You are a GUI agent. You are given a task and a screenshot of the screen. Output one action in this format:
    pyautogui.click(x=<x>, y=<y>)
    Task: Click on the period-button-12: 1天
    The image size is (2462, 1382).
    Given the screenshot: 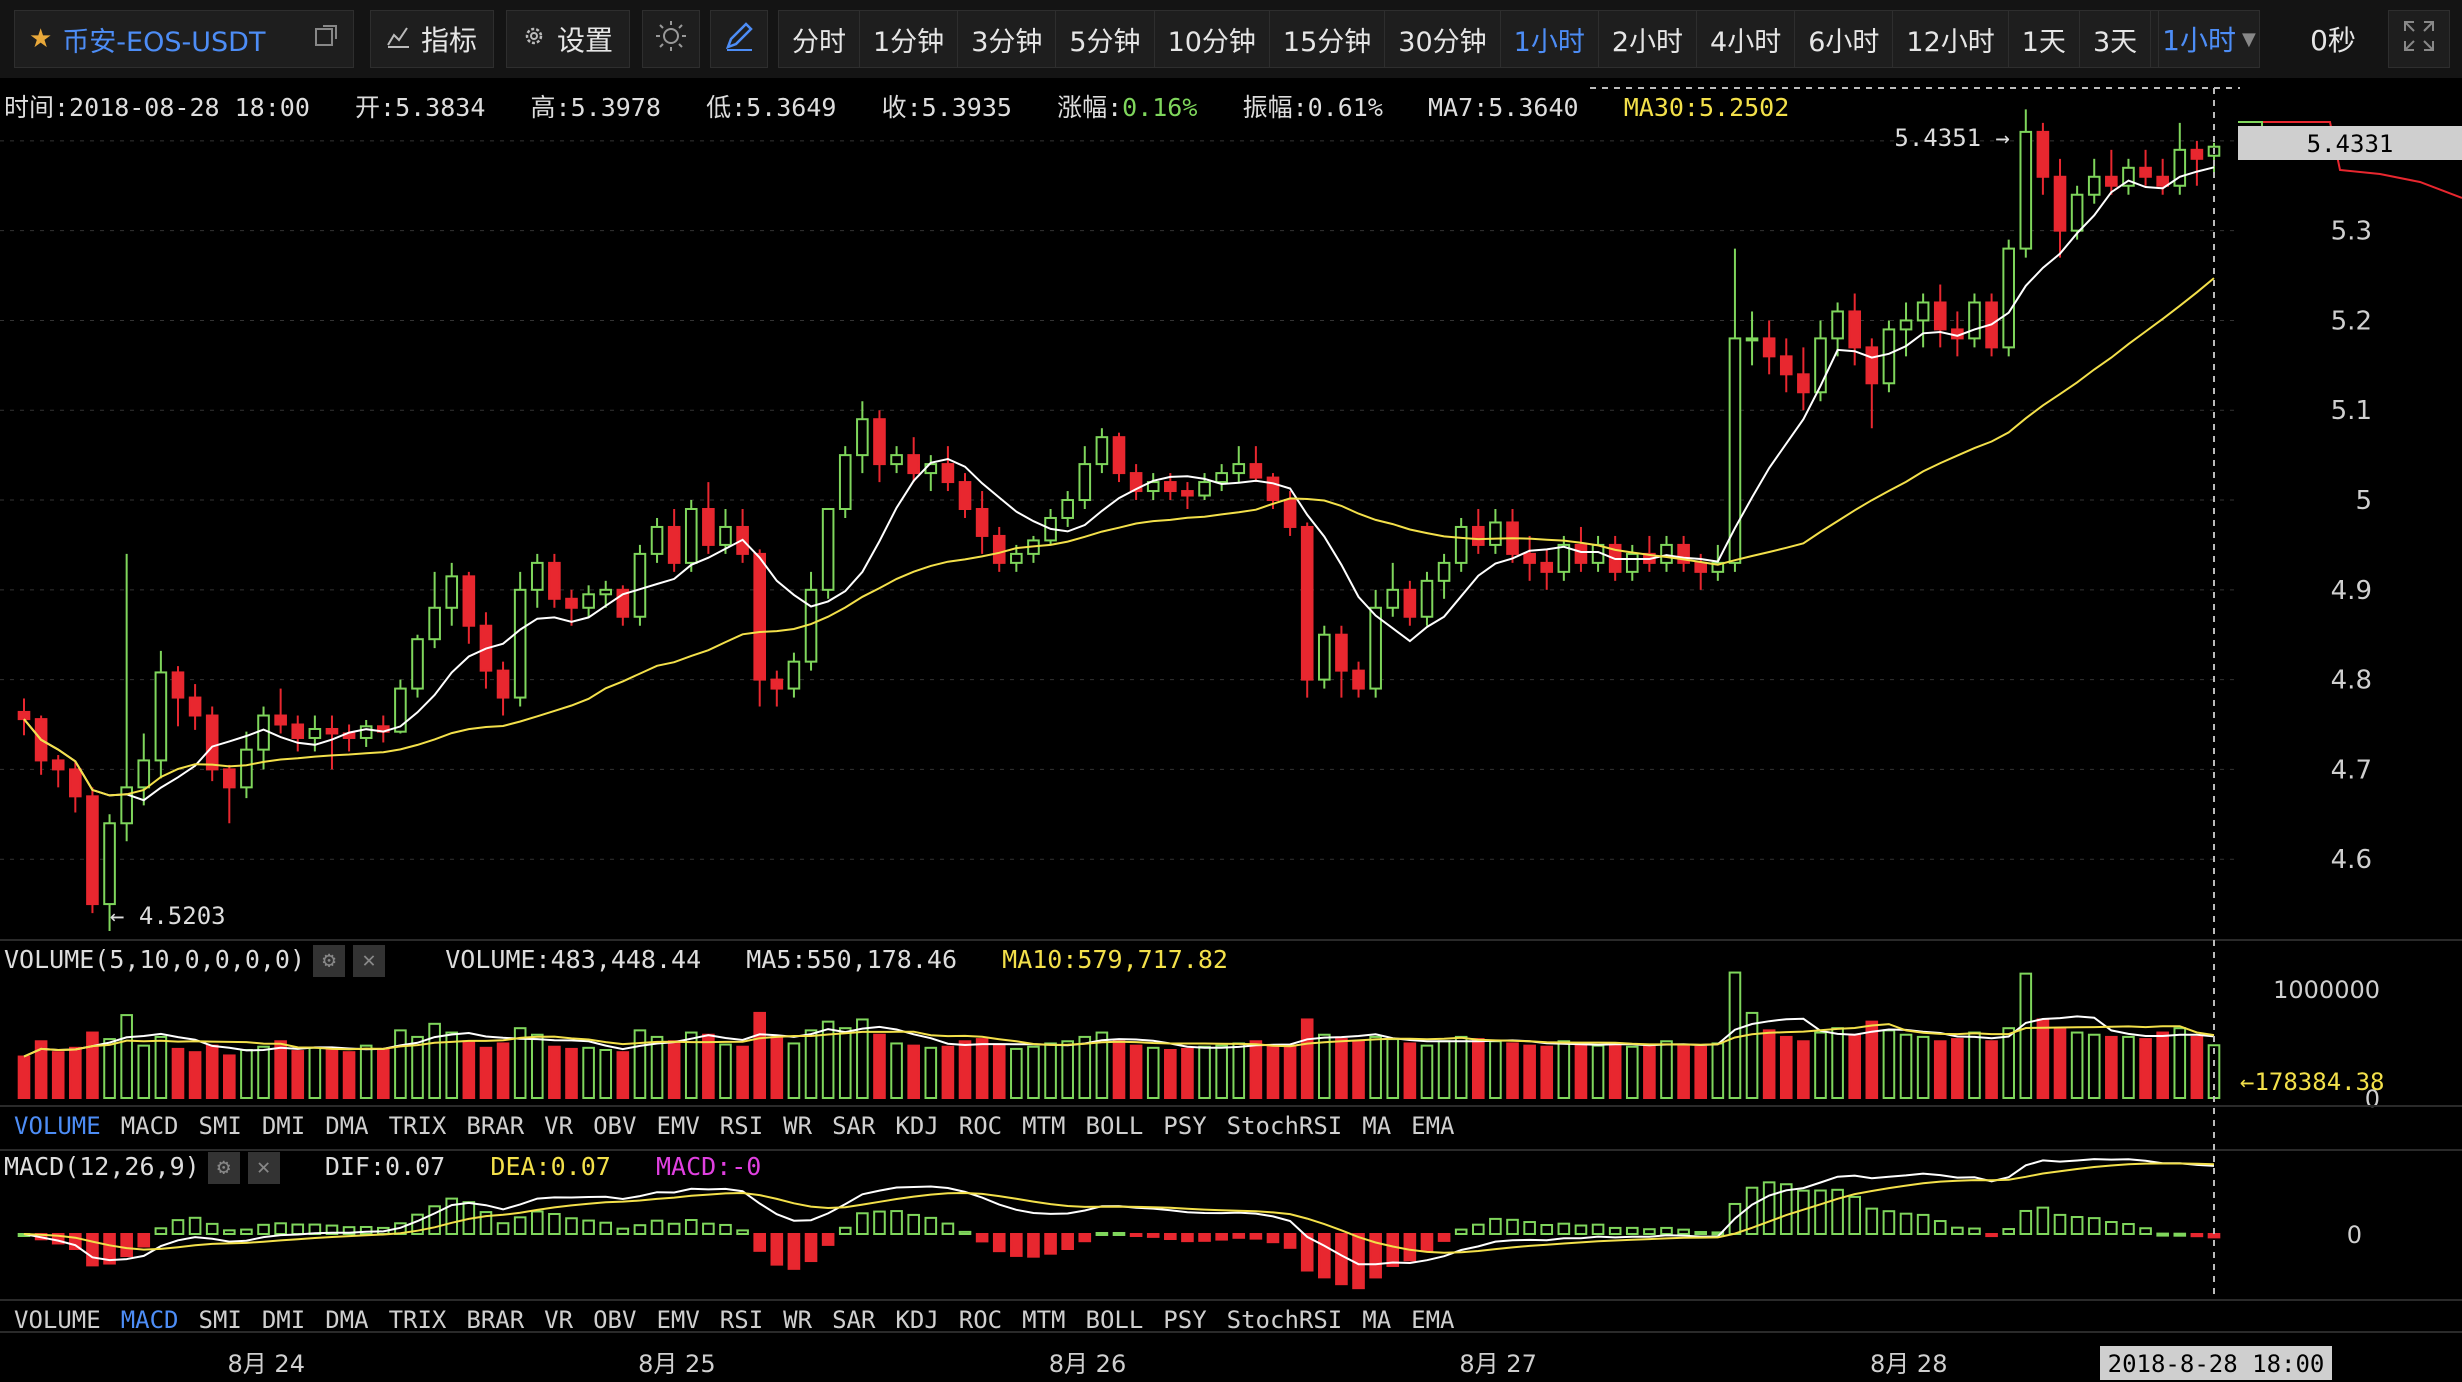 What is the action you would take?
    pyautogui.click(x=2044, y=39)
    